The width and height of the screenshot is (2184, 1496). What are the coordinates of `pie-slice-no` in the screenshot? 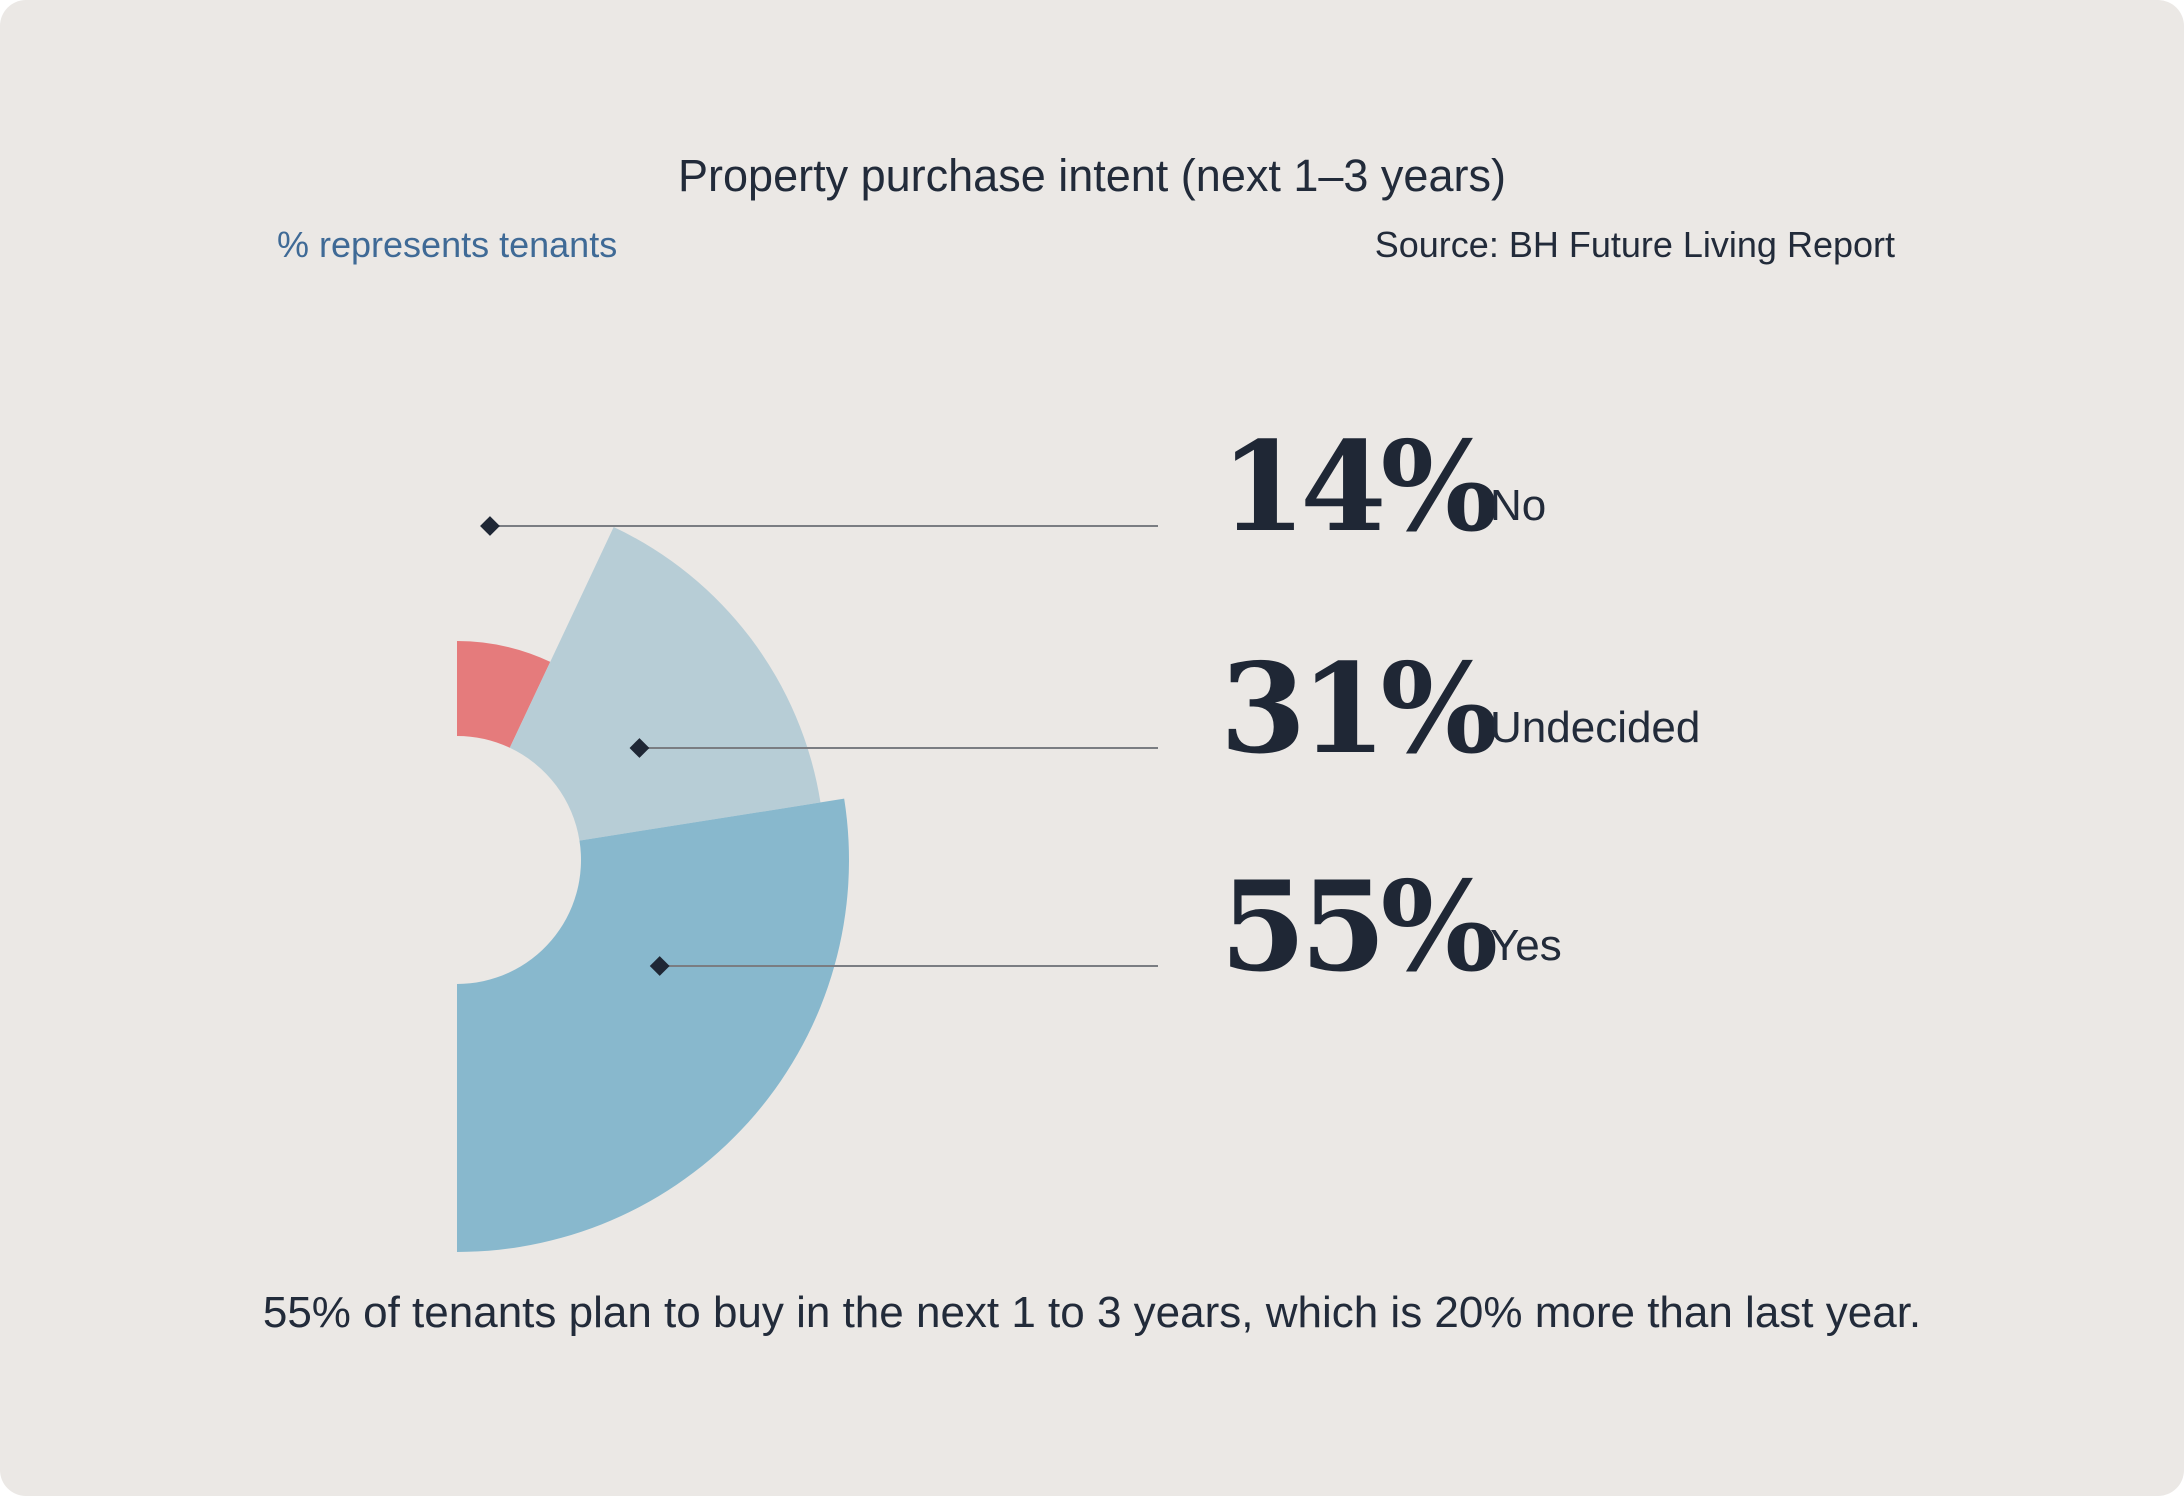 It's located at (504, 694).